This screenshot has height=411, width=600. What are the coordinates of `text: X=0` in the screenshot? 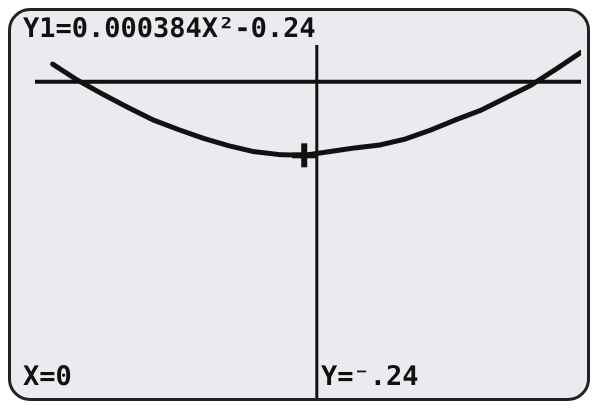 It's located at (47, 376).